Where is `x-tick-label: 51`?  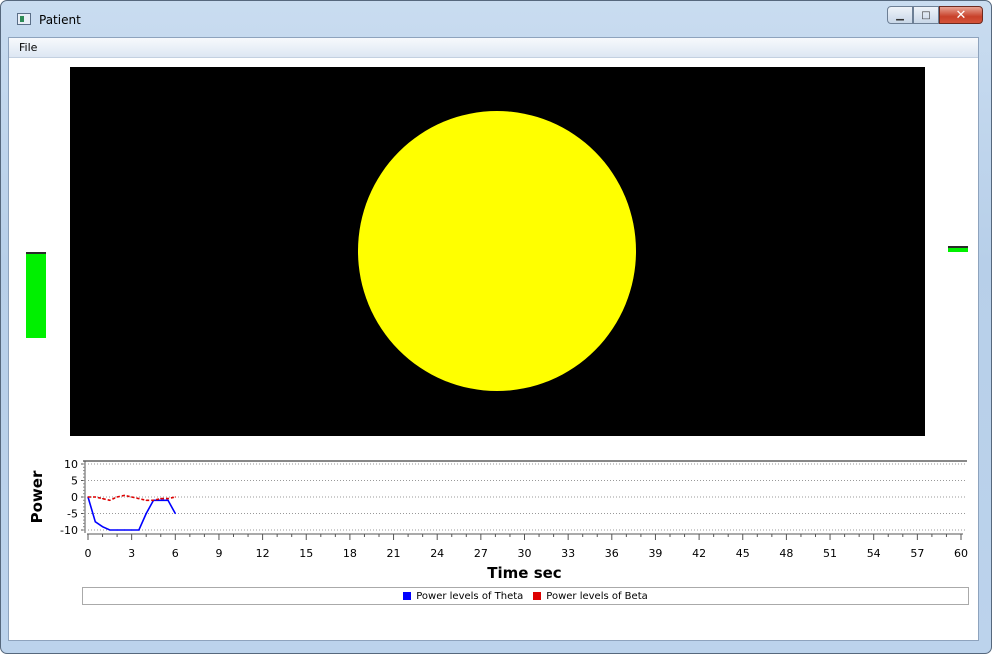
x-tick-label: 51 is located at coordinates (830, 553).